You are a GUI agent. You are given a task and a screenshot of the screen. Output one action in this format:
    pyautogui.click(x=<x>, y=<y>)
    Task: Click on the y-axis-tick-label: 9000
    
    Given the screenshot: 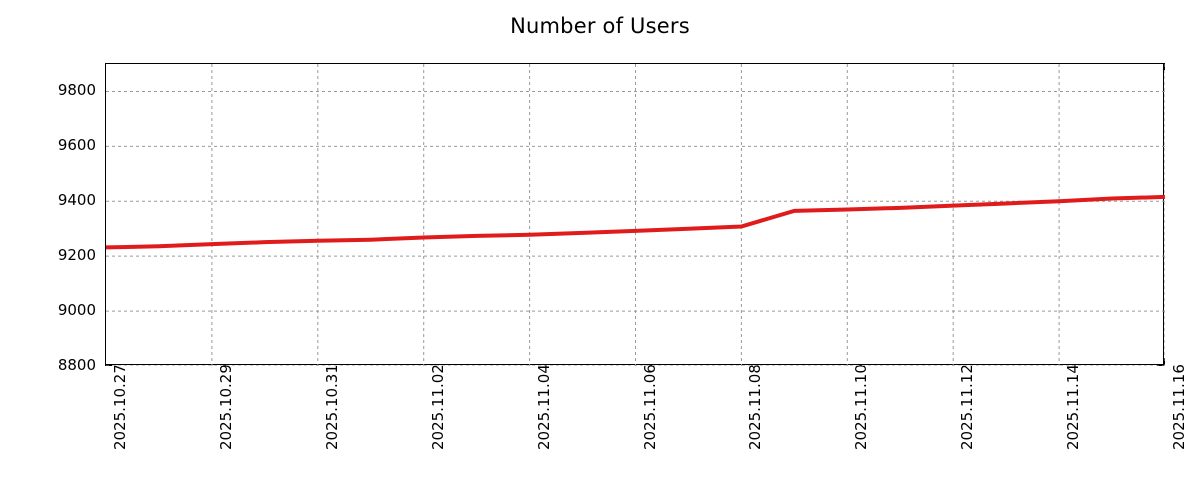 What is the action you would take?
    pyautogui.click(x=76, y=310)
    